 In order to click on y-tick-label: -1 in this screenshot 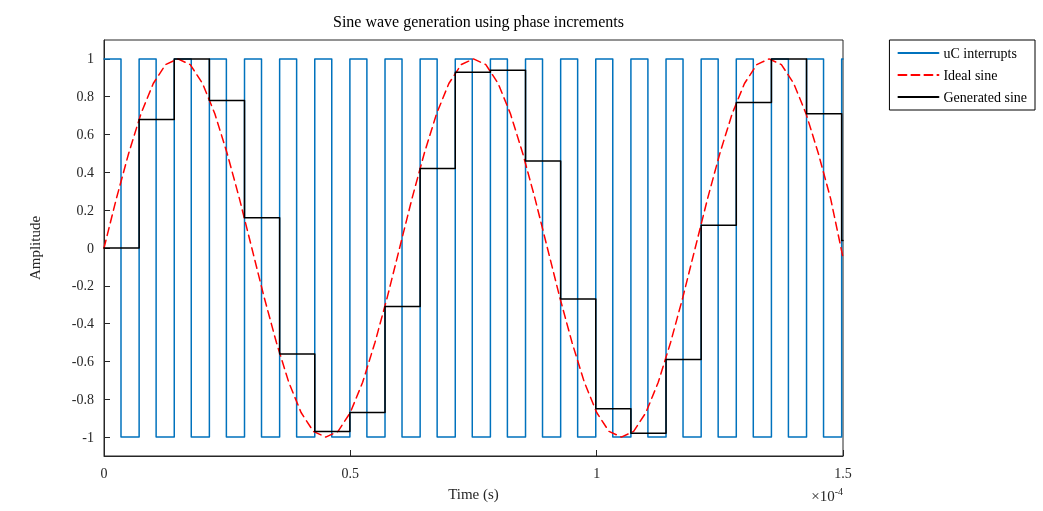, I will do `click(88, 437)`.